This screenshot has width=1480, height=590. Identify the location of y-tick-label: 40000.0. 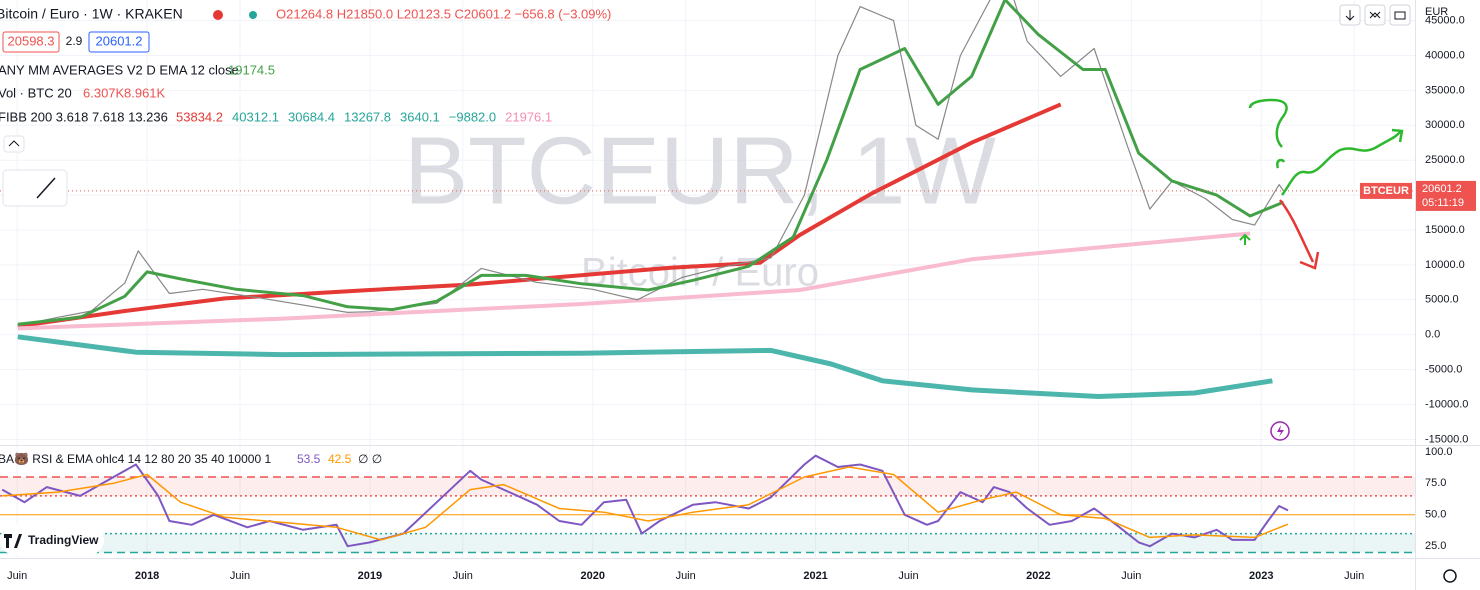
(1445, 55).